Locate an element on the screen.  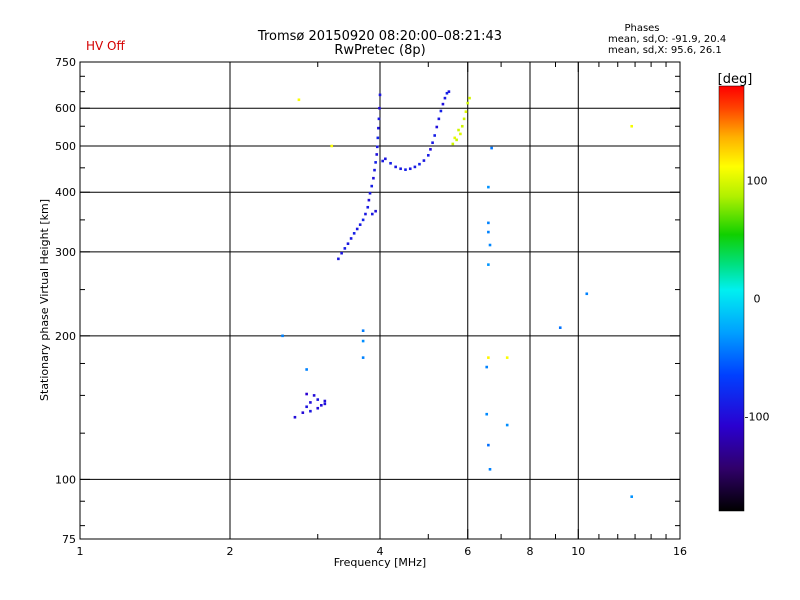
y-tick-label: 100 is located at coordinates (65, 479).